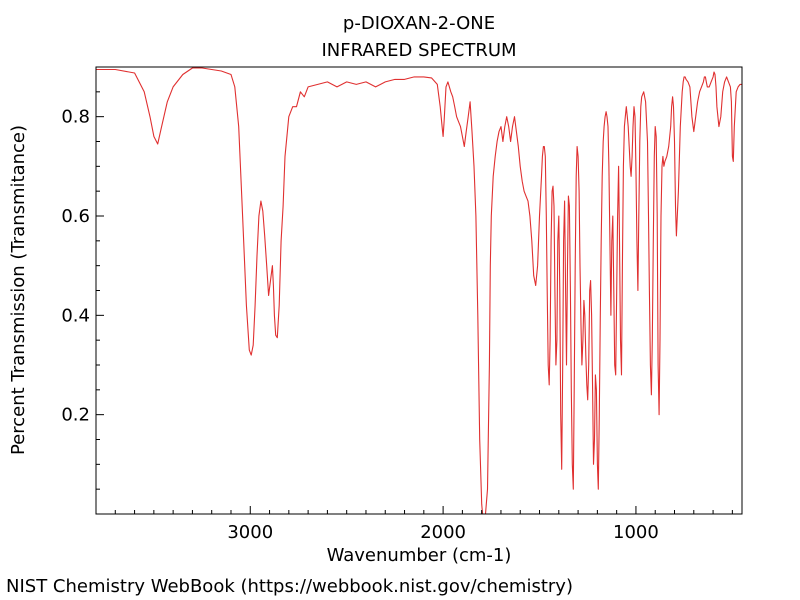 The image size is (800, 600). I want to click on y-tick-label: 0.2, so click(75, 415).